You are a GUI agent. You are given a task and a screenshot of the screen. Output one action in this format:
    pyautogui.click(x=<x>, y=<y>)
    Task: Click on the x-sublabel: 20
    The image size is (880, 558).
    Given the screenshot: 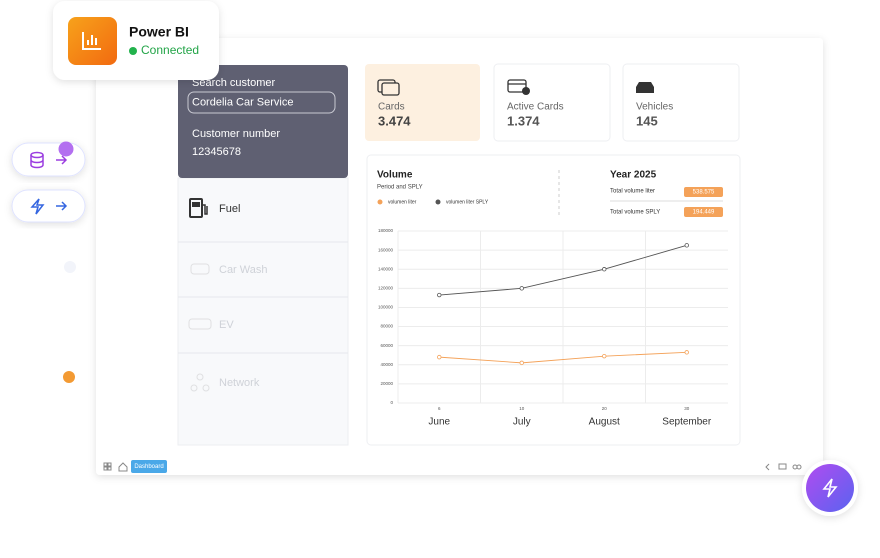 What is the action you would take?
    pyautogui.click(x=605, y=408)
    